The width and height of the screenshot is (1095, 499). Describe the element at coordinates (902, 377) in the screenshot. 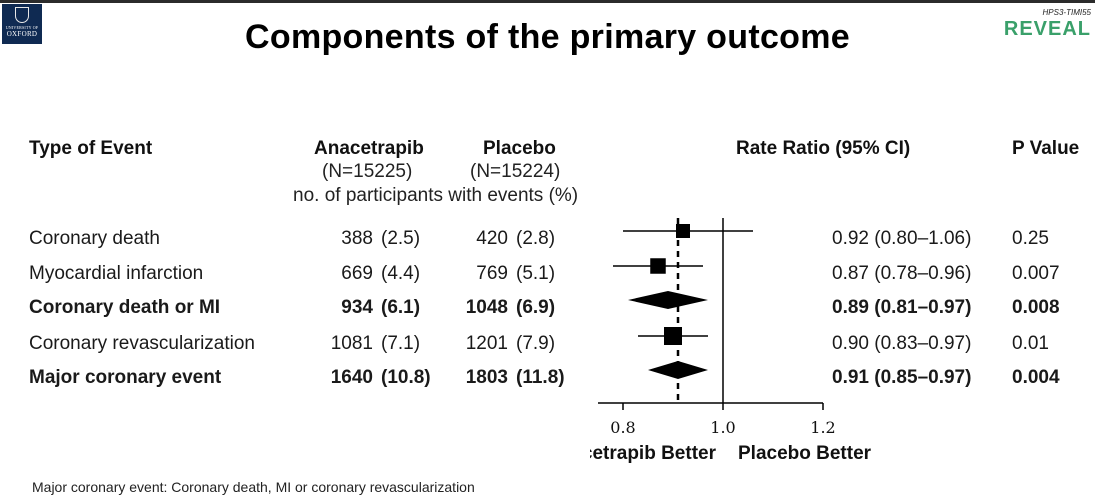

I see `row-rate-ratio: 0.91 (0.85–0.97)` at that location.